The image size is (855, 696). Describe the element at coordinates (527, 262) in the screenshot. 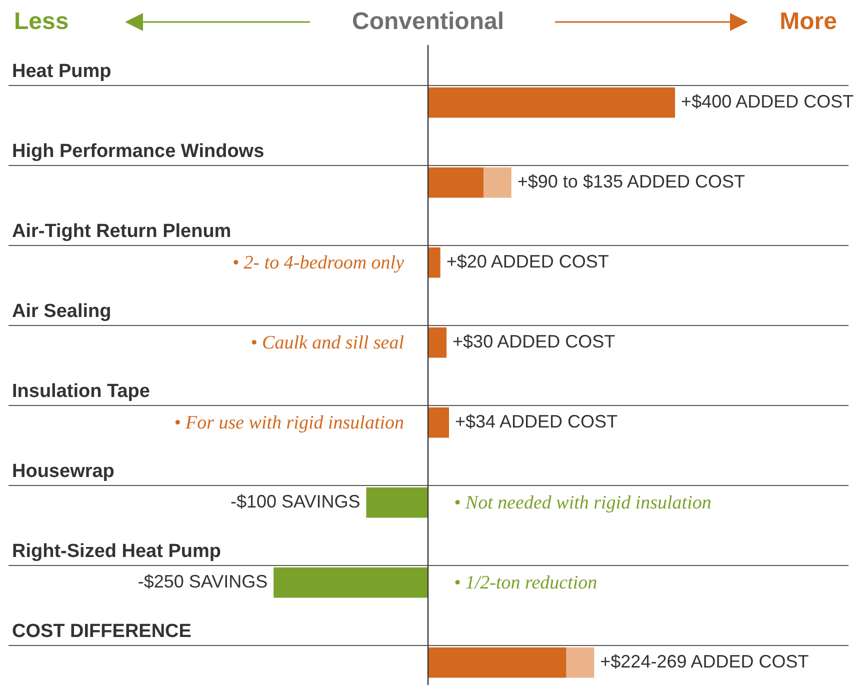

I see `data-label: +$20 ADDED COST` at that location.